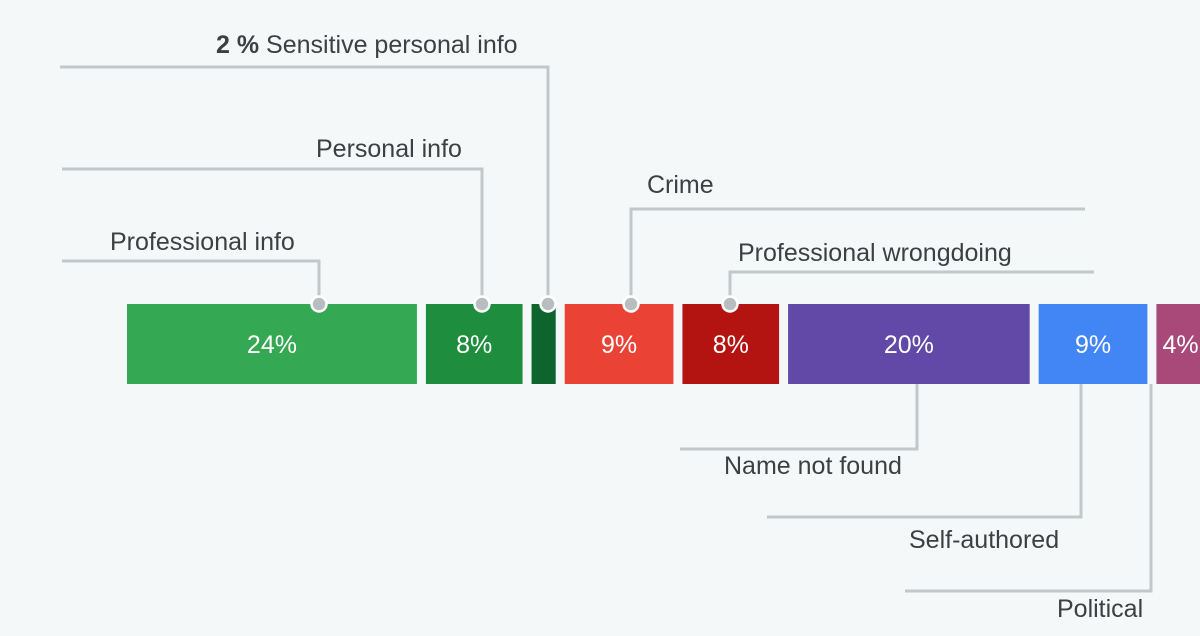 The image size is (1200, 636). What do you see at coordinates (875, 253) in the screenshot?
I see `category-label-professional-wrongdoing: Professional wrongdoing` at bounding box center [875, 253].